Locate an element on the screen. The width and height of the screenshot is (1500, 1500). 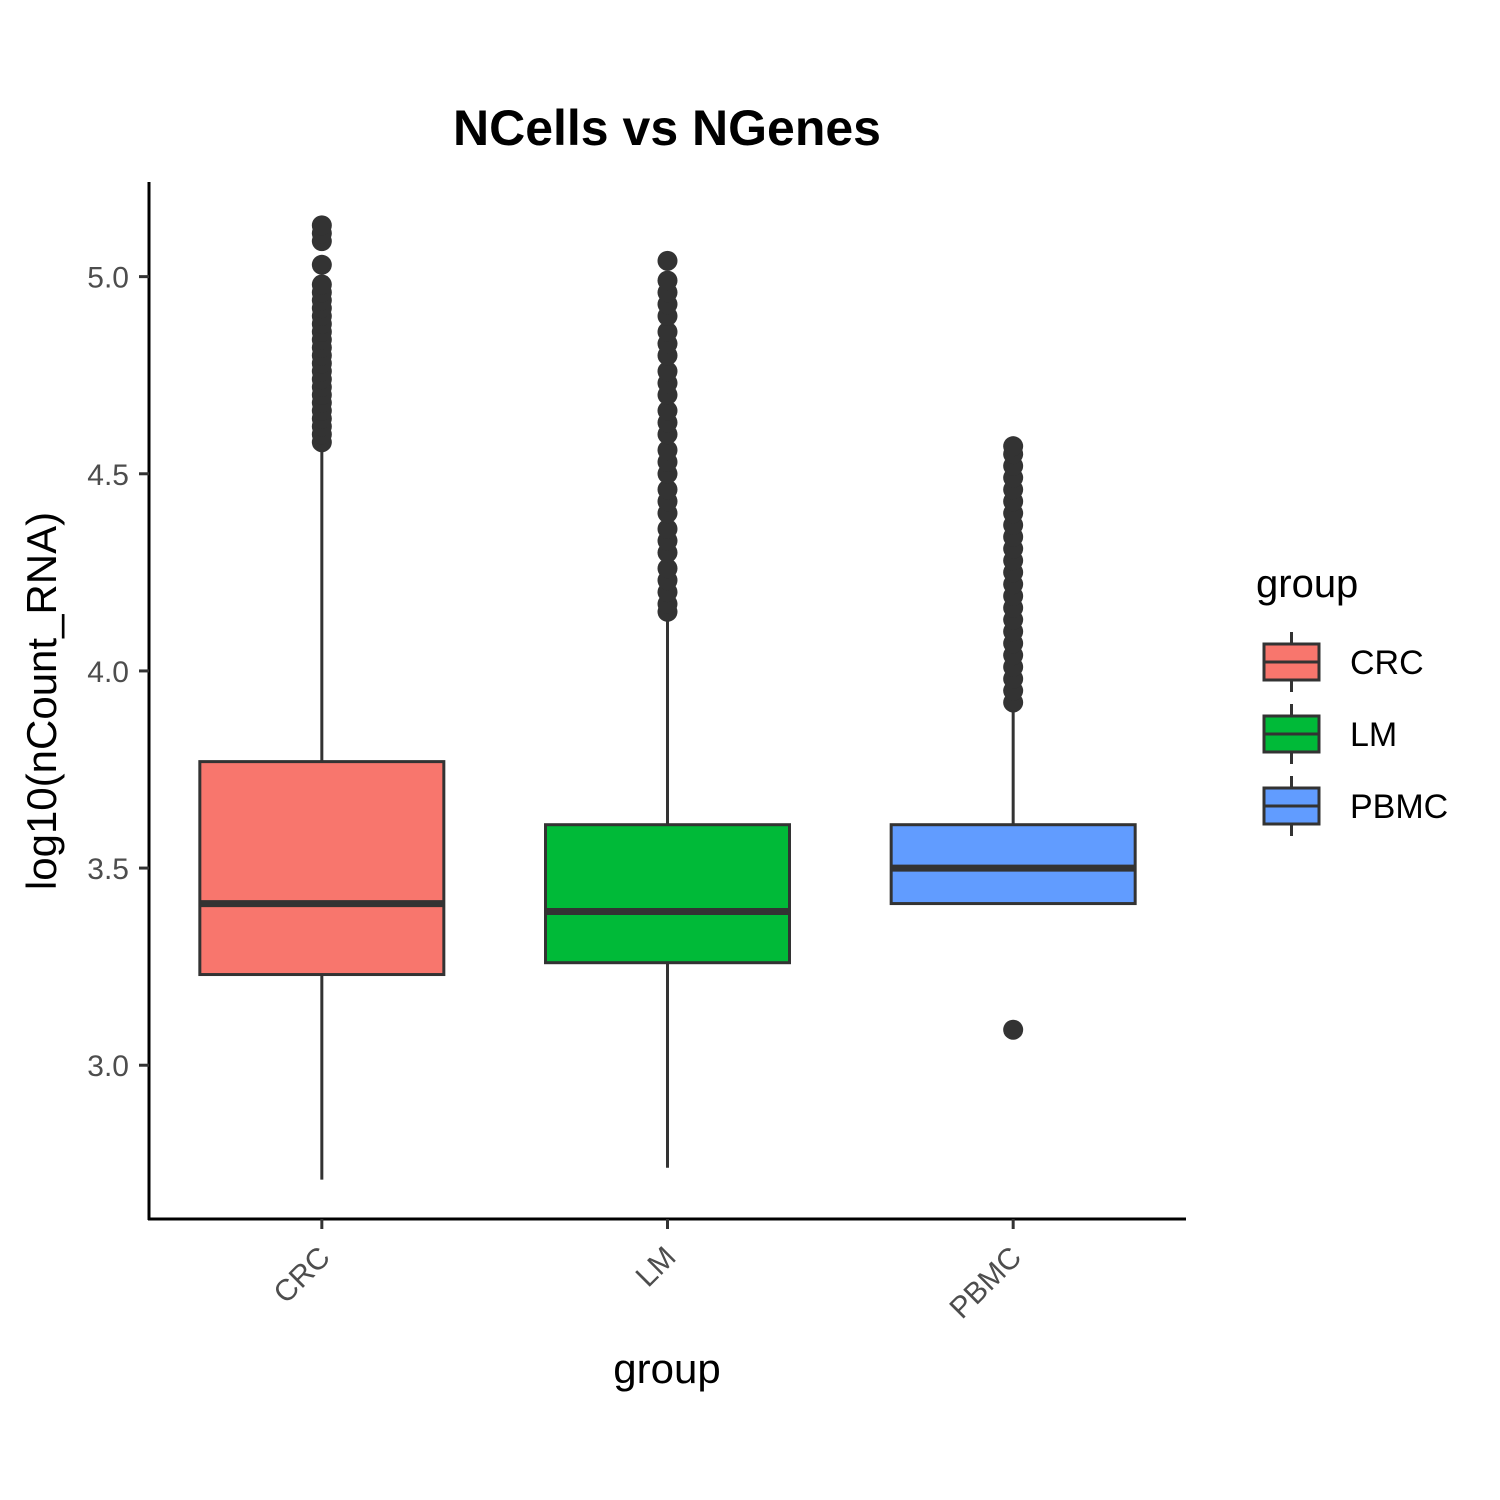
x-tick-label: CRC is located at coordinates (301, 1275).